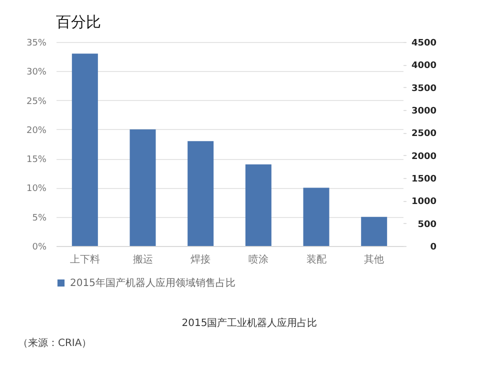  I want to click on chart-title: 百分比, so click(78, 22).